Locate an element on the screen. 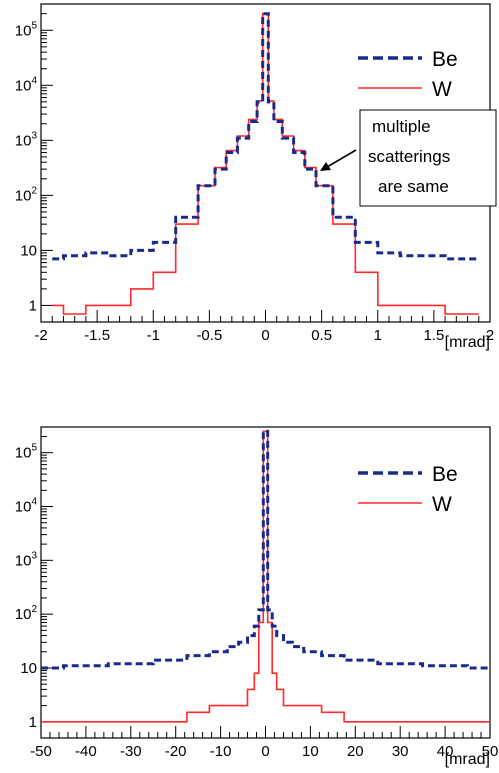  top-x-tick-label: 1.5 is located at coordinates (433, 335).